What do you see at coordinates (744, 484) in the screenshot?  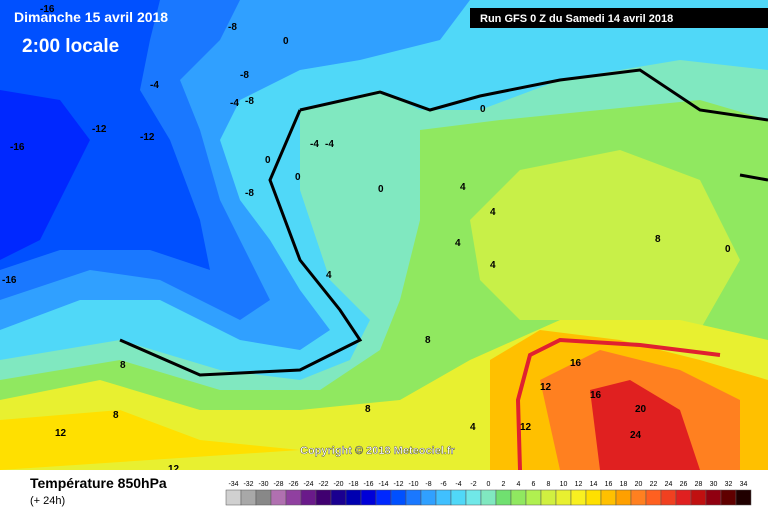 I see `legend-value: 34` at bounding box center [744, 484].